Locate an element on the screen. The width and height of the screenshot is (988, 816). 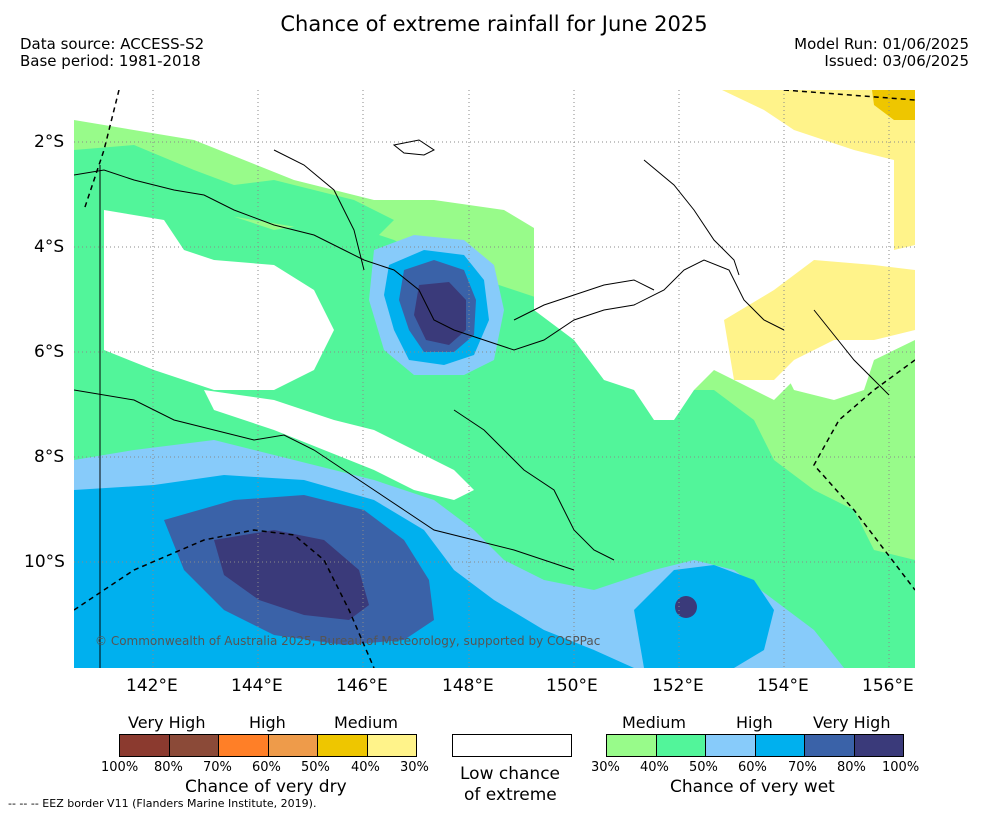
border-line-east is located at coordinates (319, 210).